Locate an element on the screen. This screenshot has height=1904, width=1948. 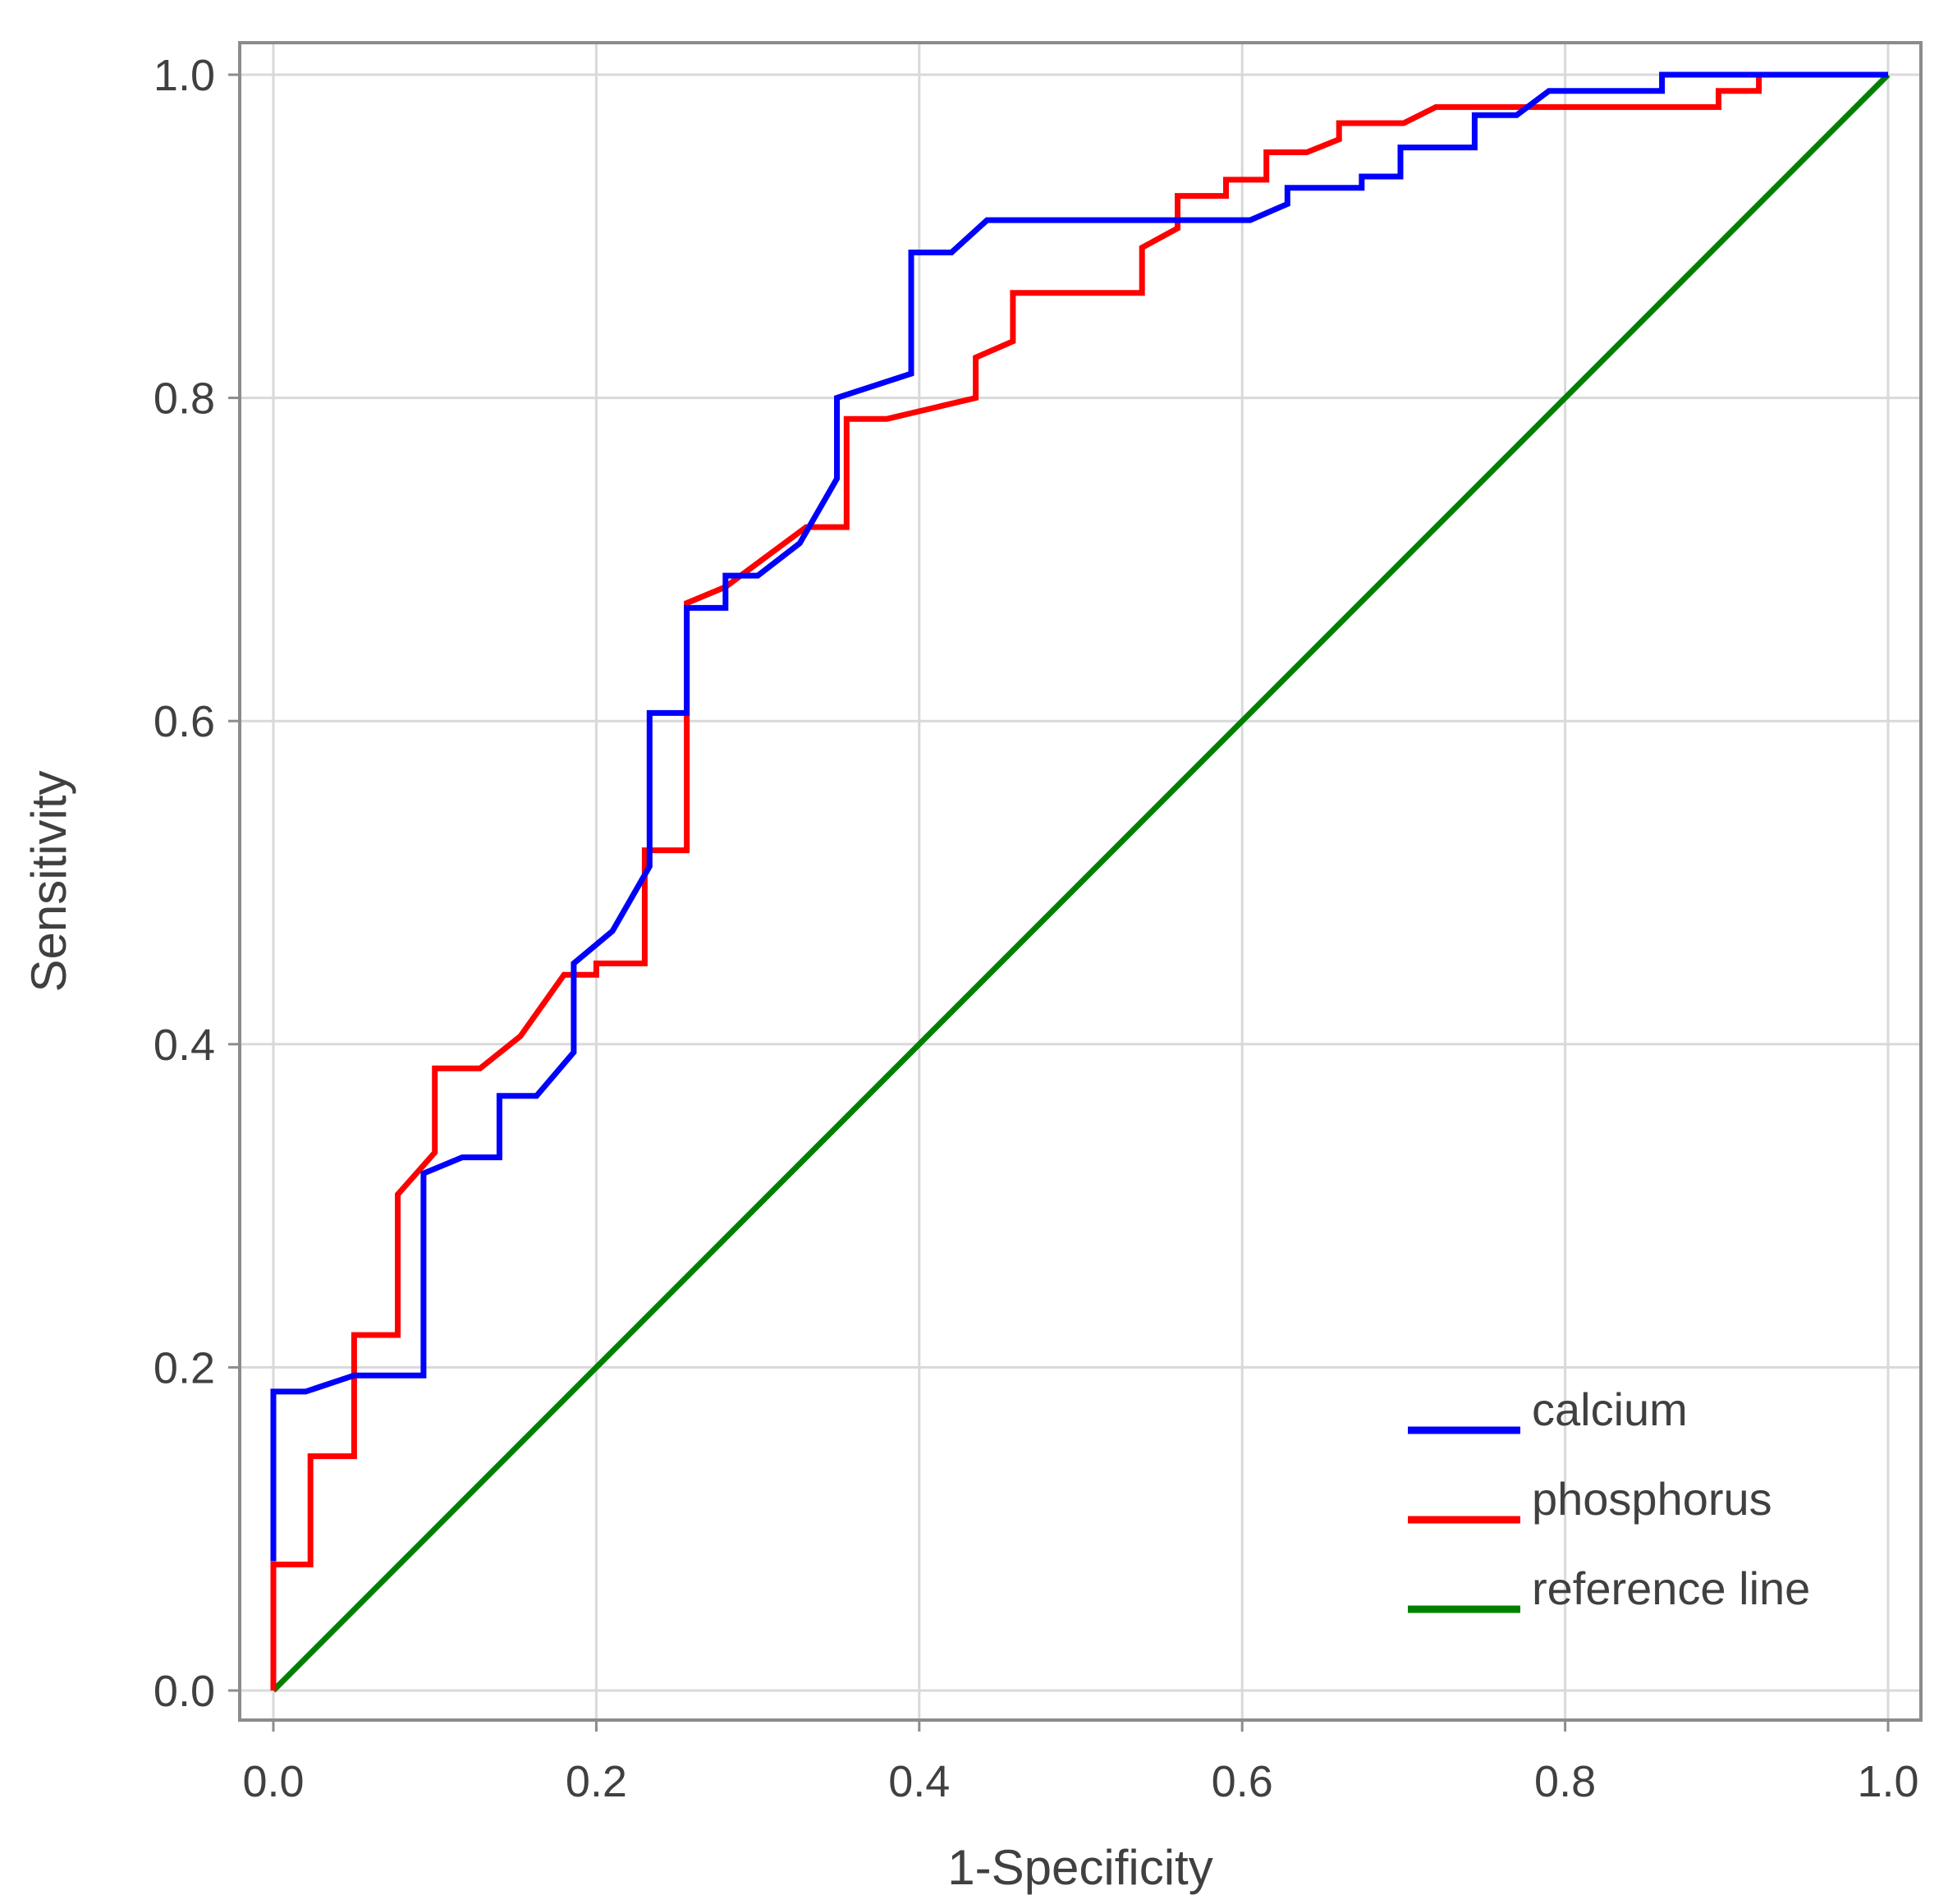
x-tick-label: 1.0 is located at coordinates (1888, 1781).